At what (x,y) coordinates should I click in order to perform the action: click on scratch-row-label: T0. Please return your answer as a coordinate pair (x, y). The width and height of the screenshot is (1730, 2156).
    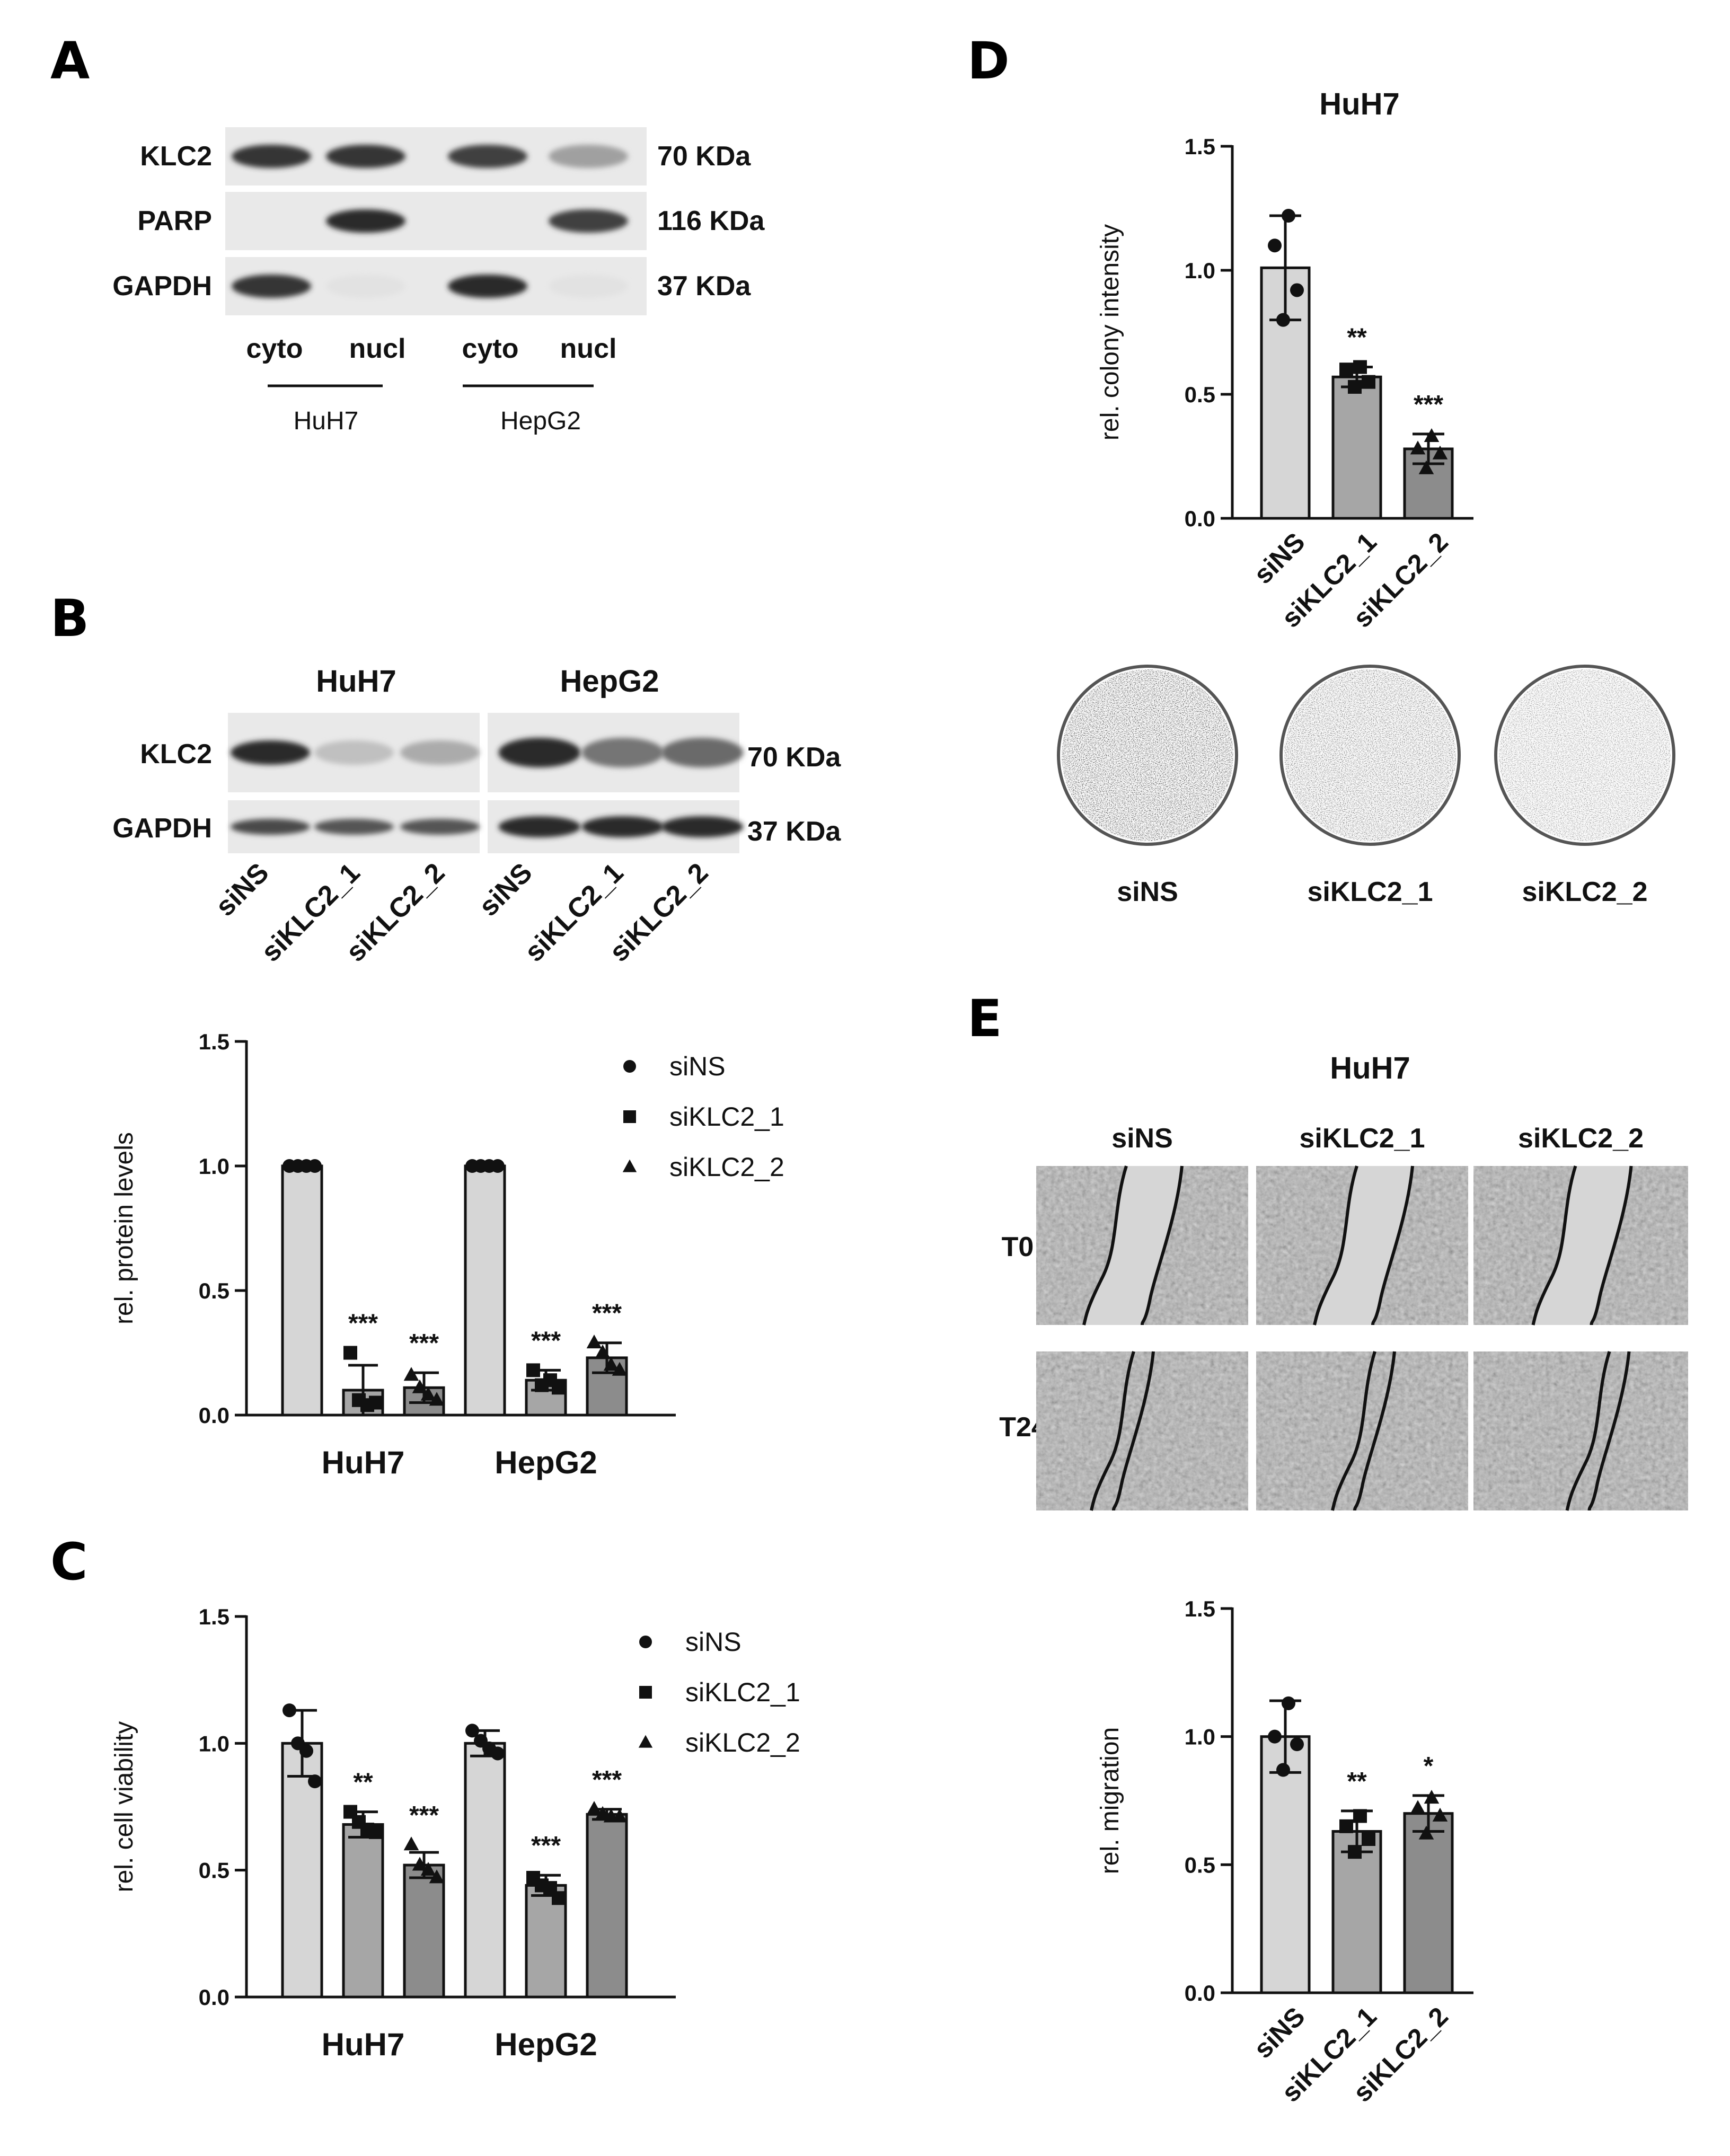
    Looking at the image, I should click on (1018, 1247).